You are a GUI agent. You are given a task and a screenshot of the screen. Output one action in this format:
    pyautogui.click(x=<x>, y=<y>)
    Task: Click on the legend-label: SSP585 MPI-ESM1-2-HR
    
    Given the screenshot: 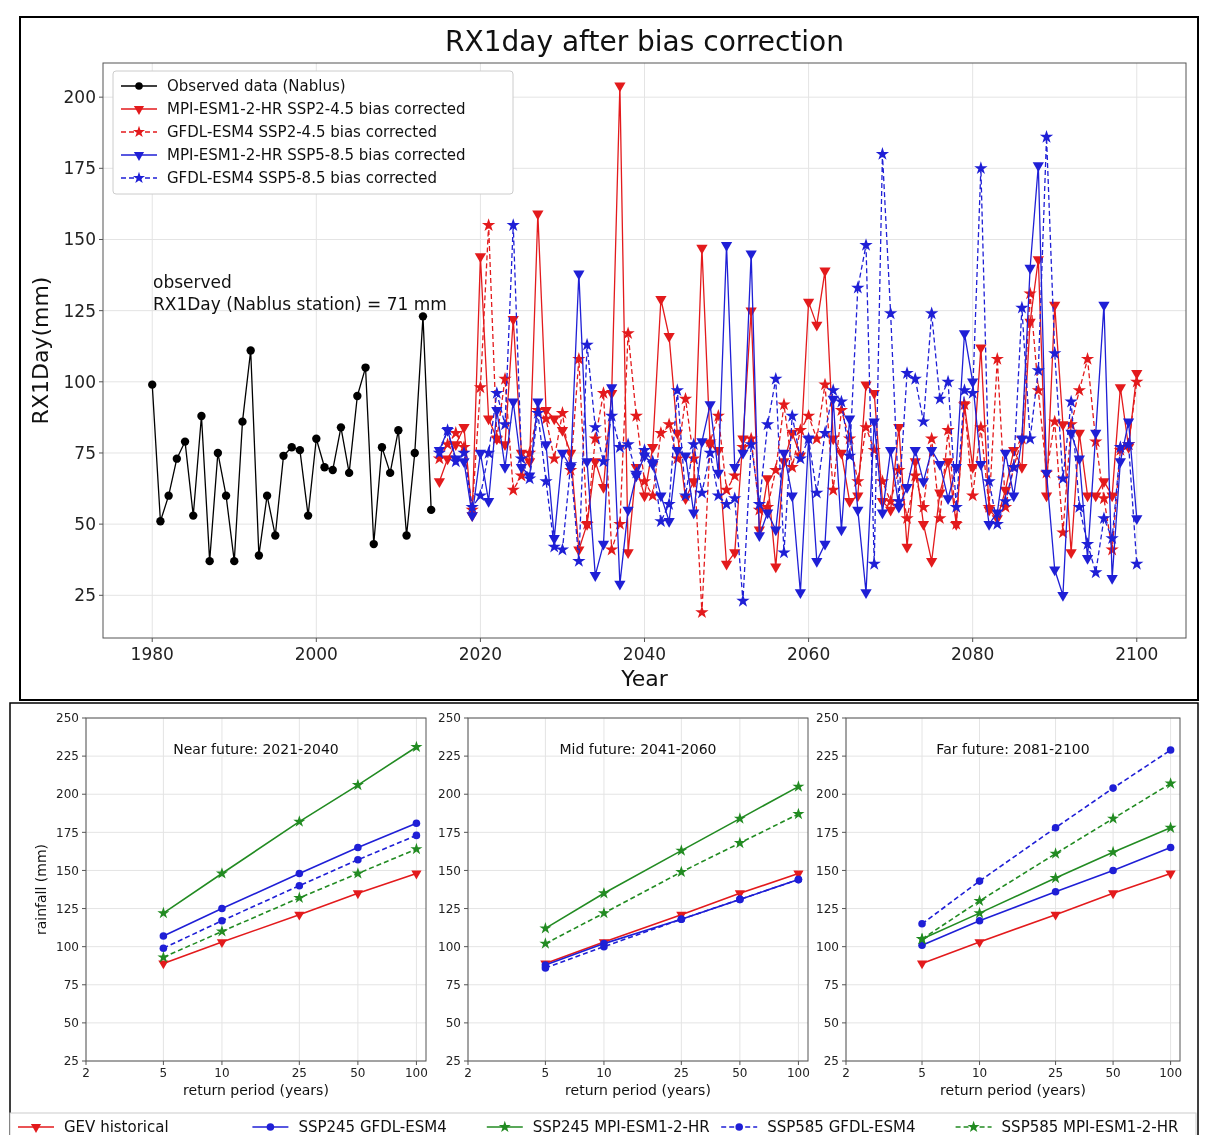 What is the action you would take?
    pyautogui.click(x=1090, y=1126)
    